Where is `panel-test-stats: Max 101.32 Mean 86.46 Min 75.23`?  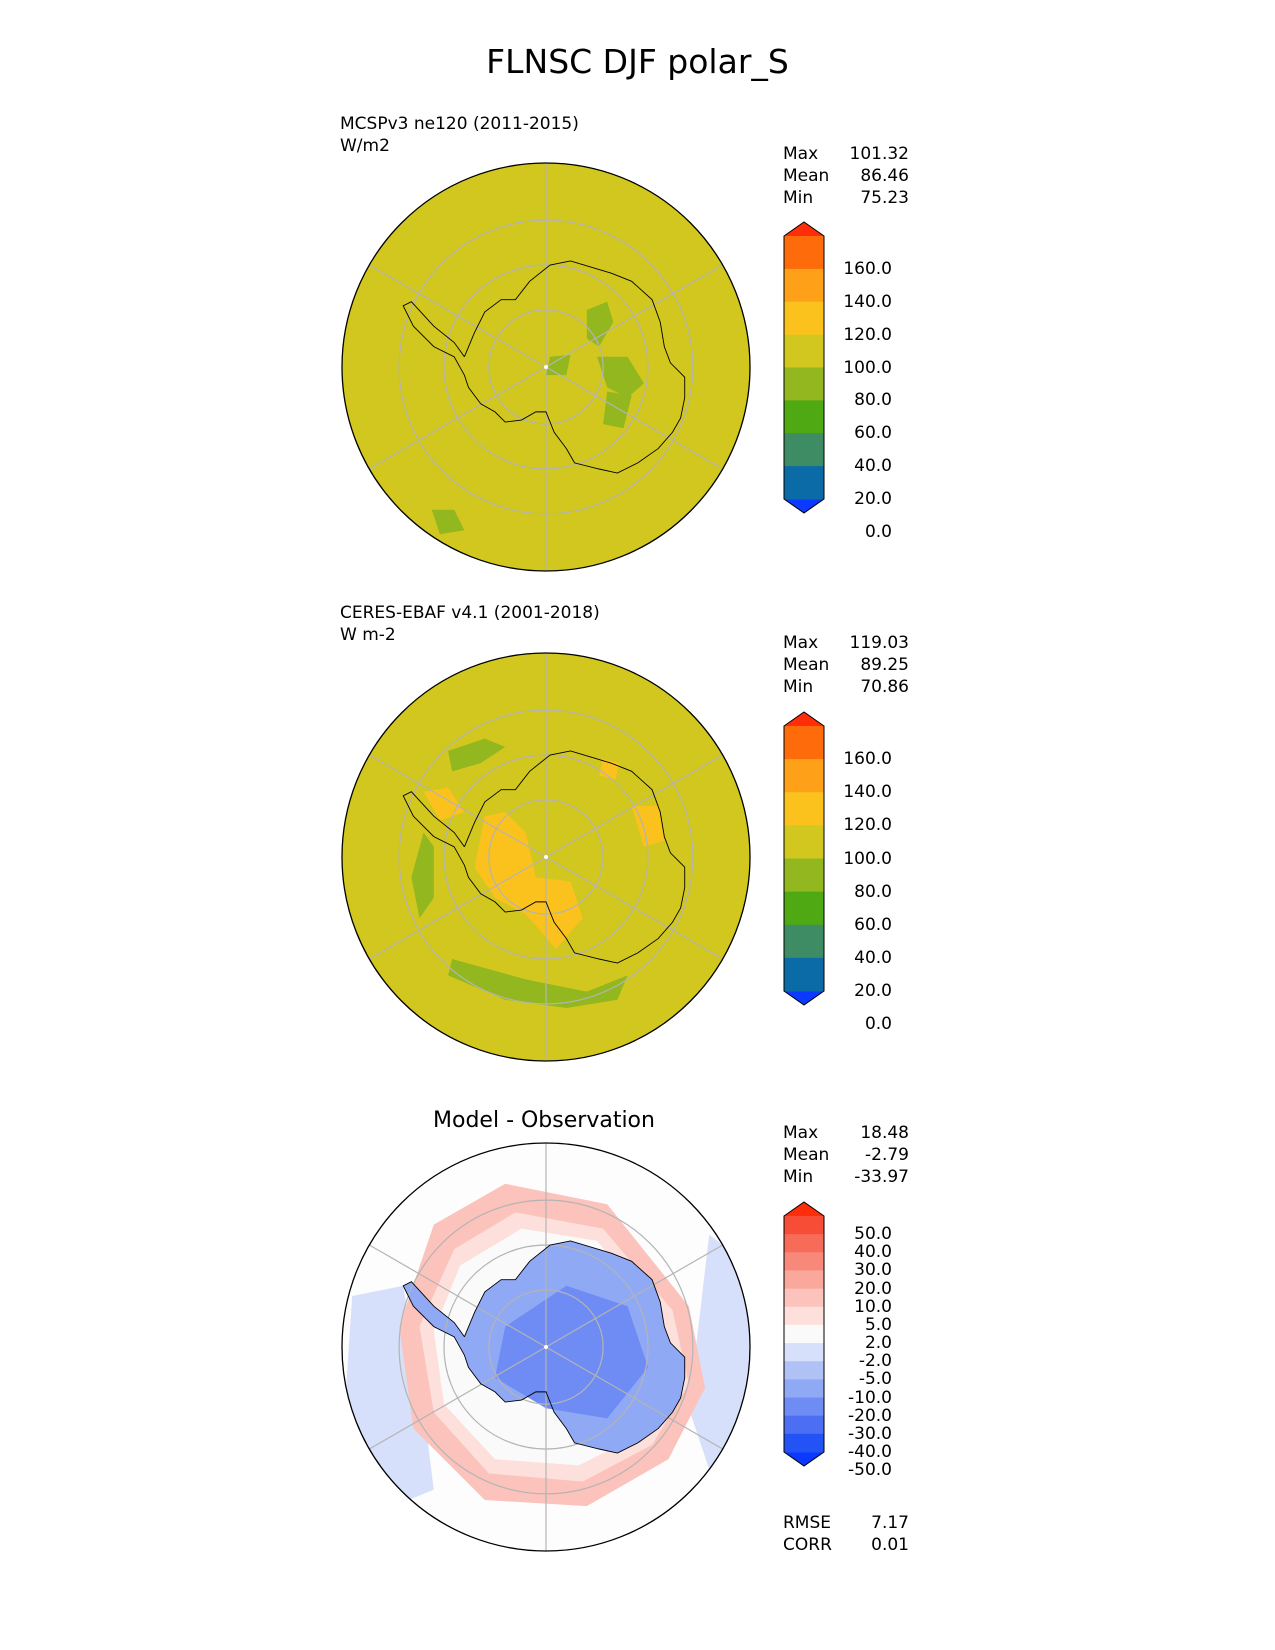 panel-test-stats: Max 101.32 Mean 86.46 Min 75.23 is located at coordinates (846, 176).